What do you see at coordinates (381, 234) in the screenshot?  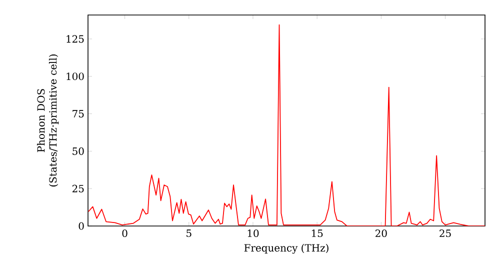 I see `x-tick-label: 20` at bounding box center [381, 234].